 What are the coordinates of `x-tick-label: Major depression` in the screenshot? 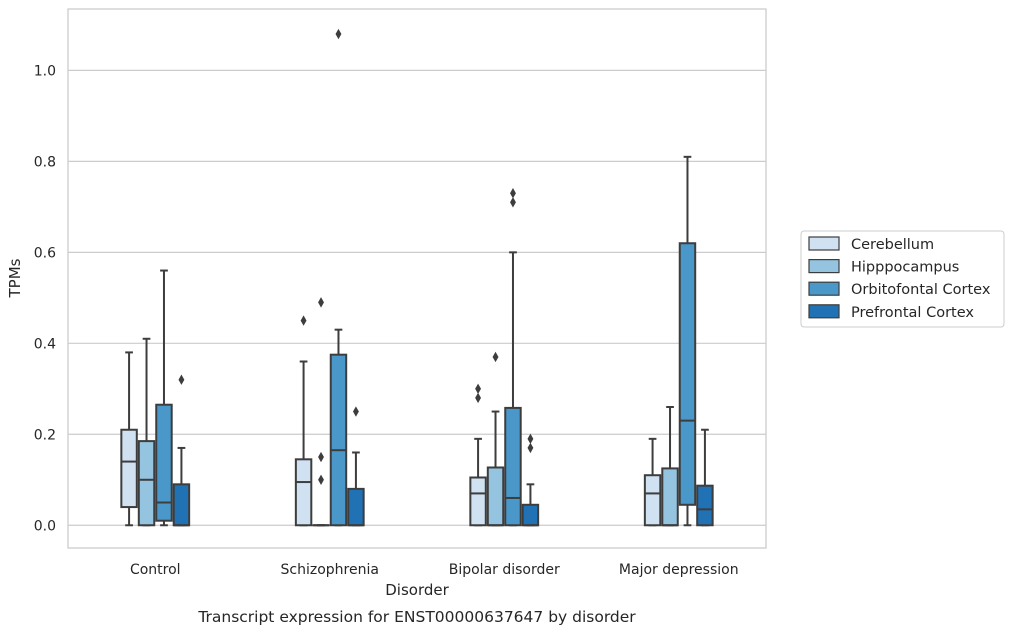 It's located at (679, 570).